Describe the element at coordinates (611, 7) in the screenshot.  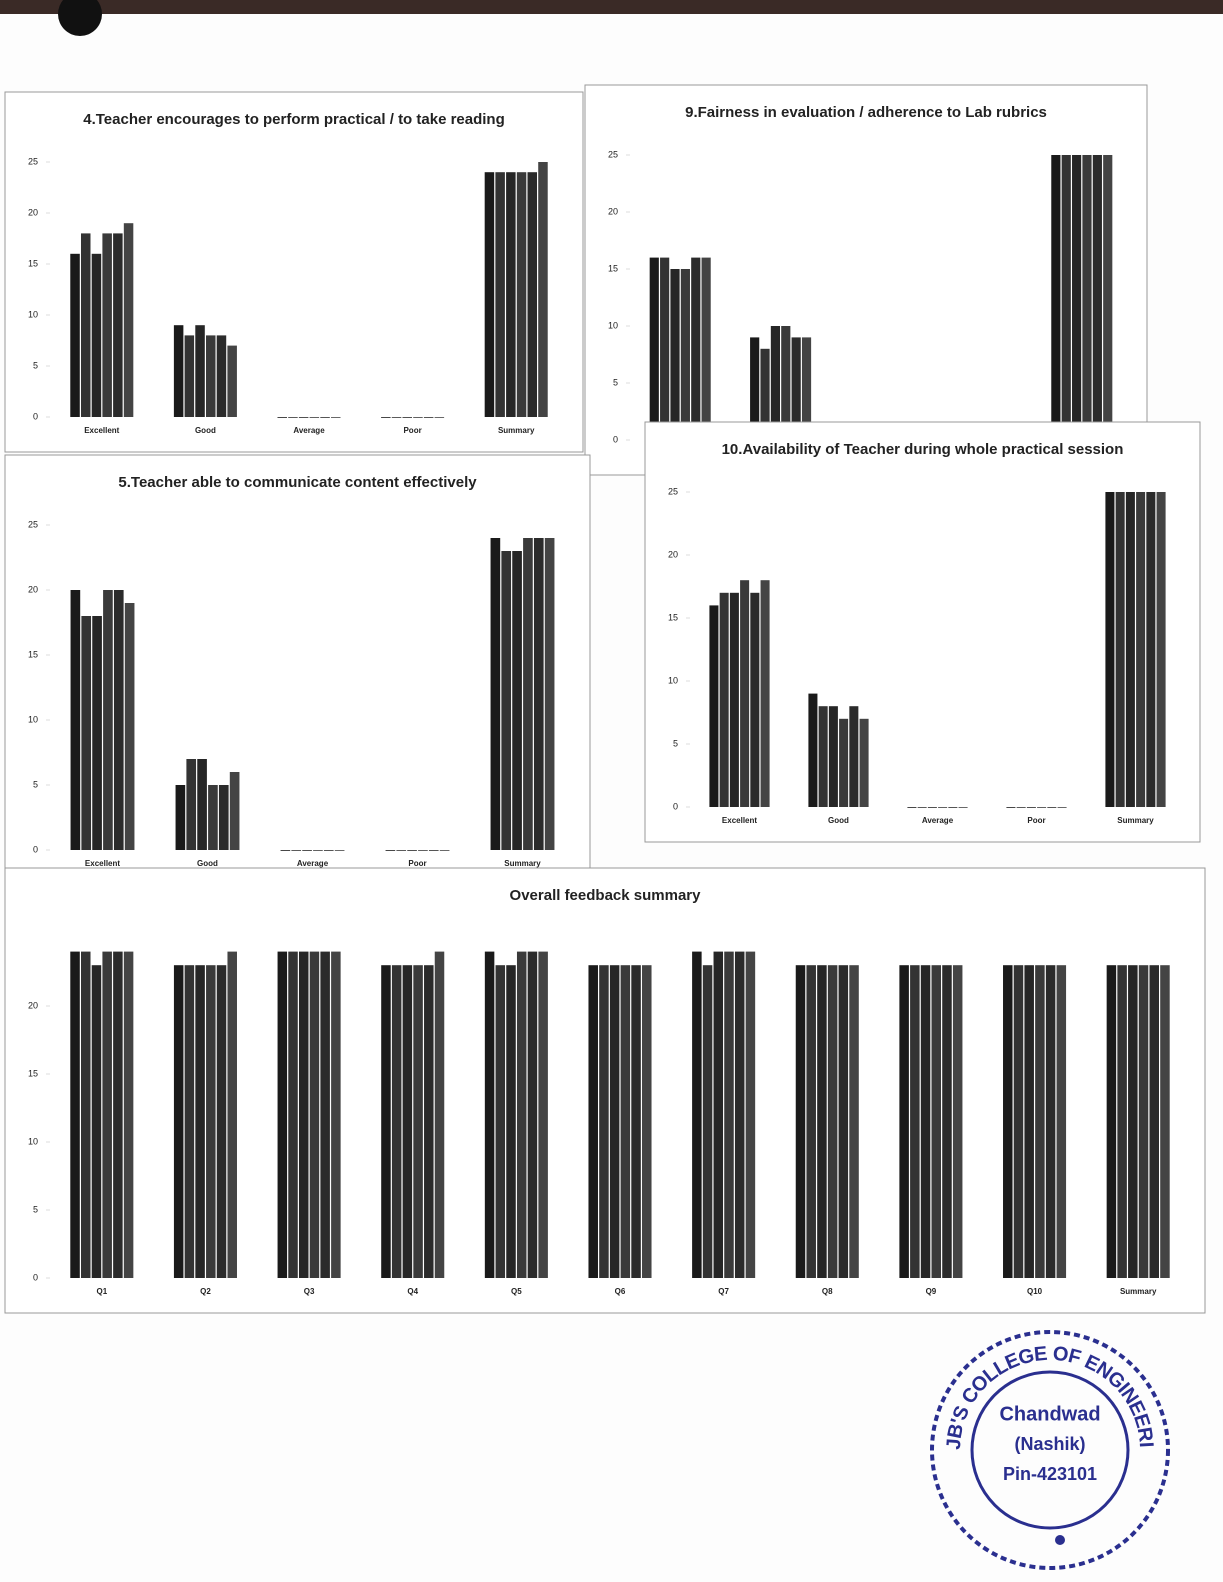
I see `top-edge` at that location.